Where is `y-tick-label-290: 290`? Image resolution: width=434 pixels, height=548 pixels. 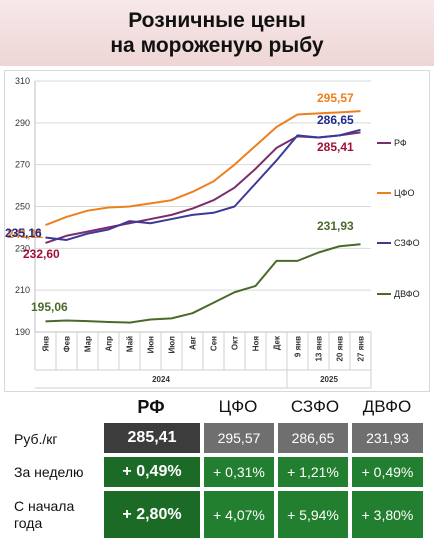 y-tick-label-290: 290 is located at coordinates (22, 123).